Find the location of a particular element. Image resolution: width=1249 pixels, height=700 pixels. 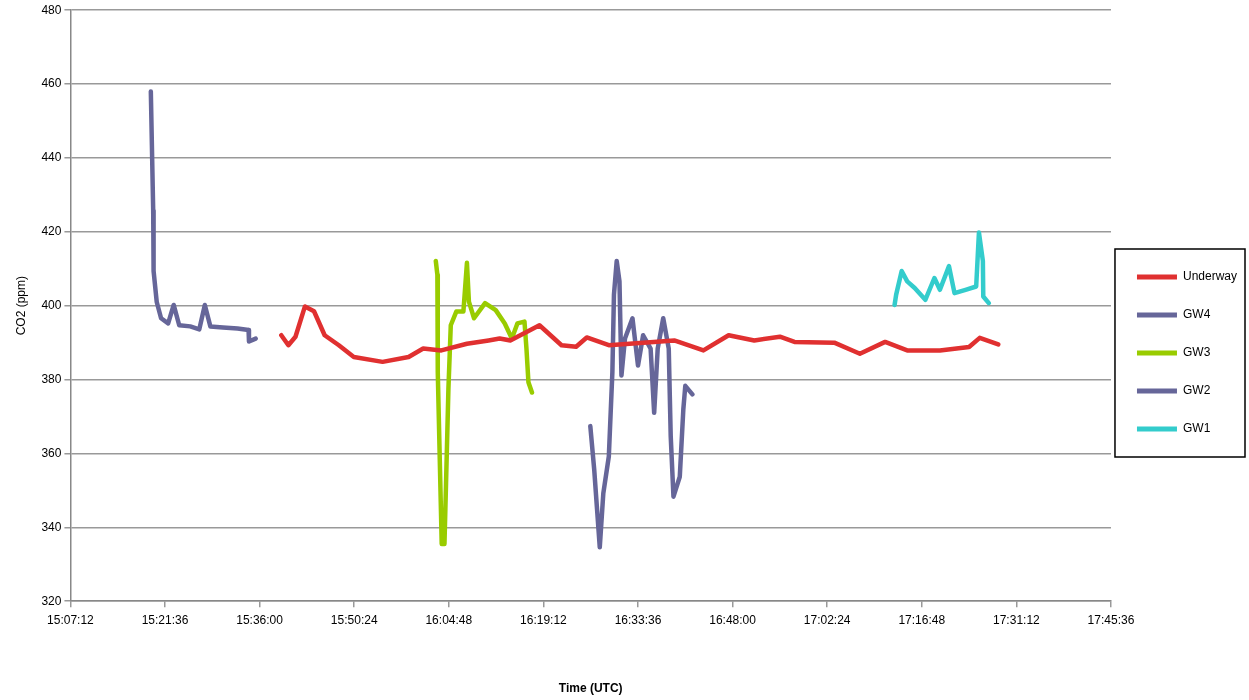

x-tick-label: 15:07:12 is located at coordinates (71, 619).